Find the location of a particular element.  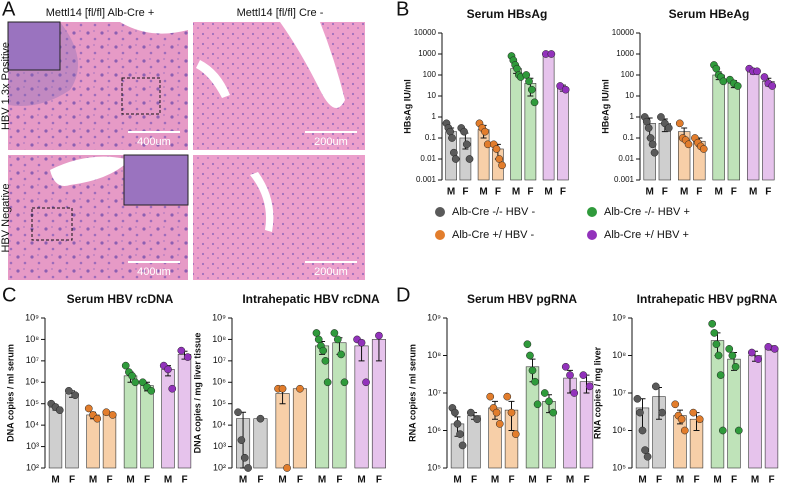

panel-label: D is located at coordinates (403, 295).